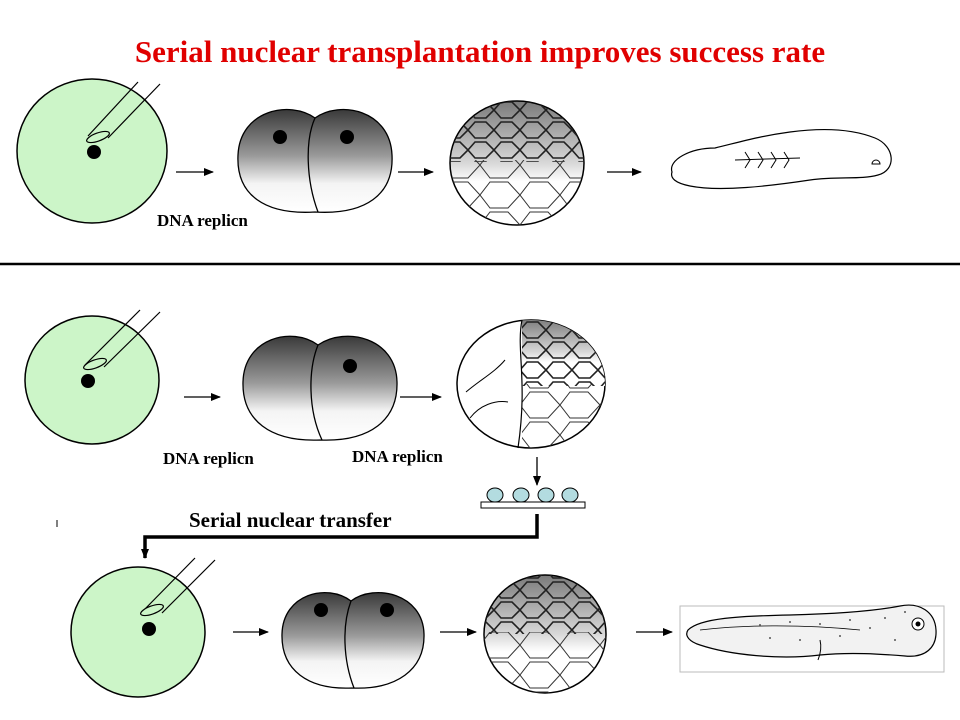 This screenshot has width=960, height=720. I want to click on serial-transfer-arrow, so click(340, 536).